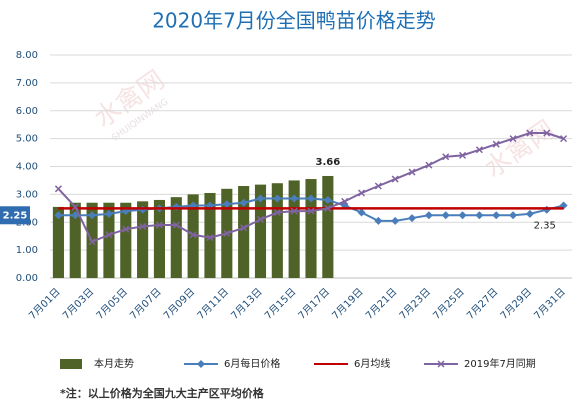 The image size is (588, 413). I want to click on chart-title: 2020年7月份全国鸭苗价格走势, so click(294, 21).